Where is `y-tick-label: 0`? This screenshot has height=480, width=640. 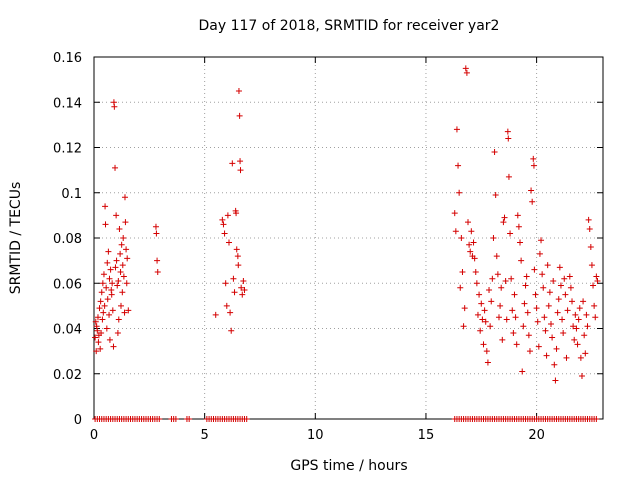 y-tick-label: 0 is located at coordinates (78, 420).